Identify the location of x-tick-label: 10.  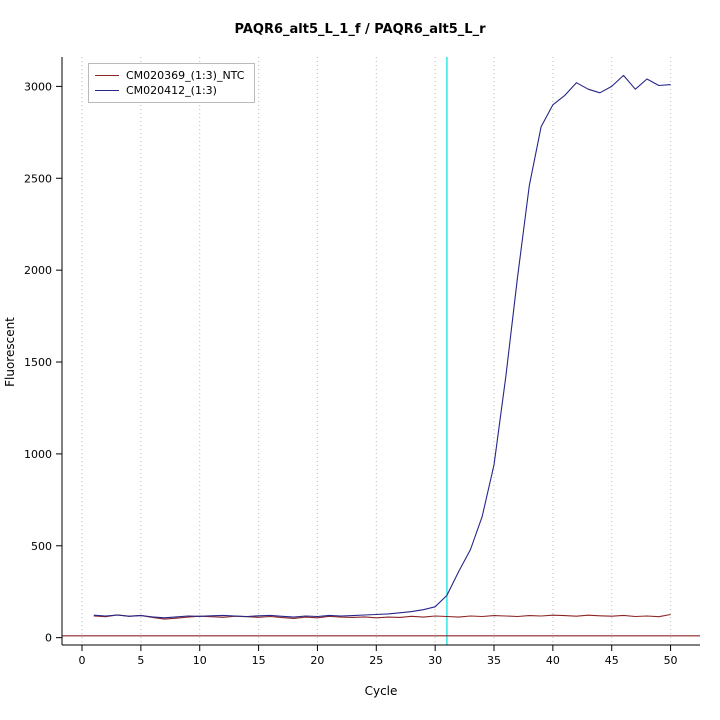
(200, 660).